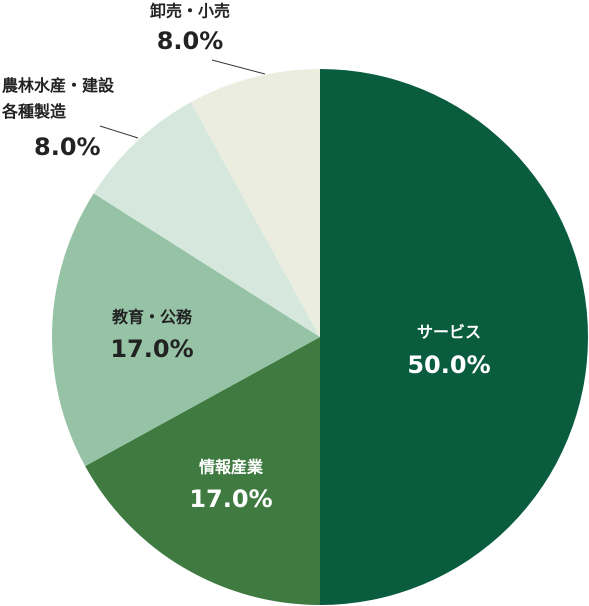 The width and height of the screenshot is (589, 606). What do you see at coordinates (152, 317) in the screenshot?
I see `slice-label: 教育・公務` at bounding box center [152, 317].